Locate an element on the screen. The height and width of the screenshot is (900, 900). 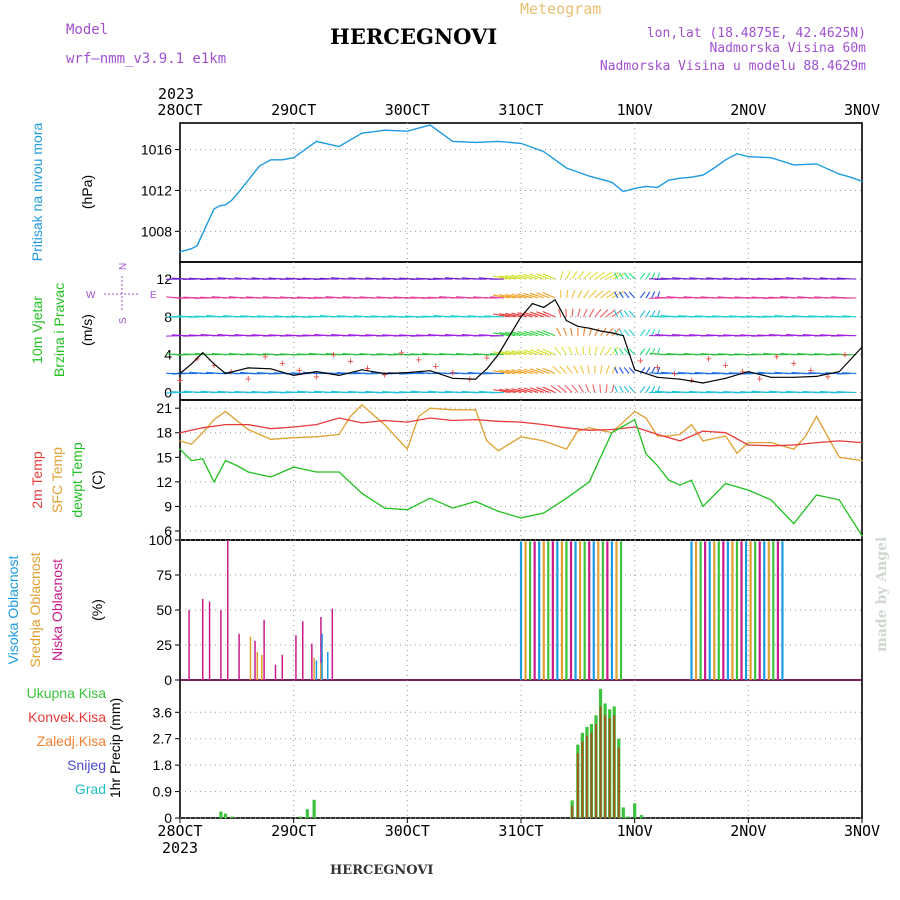
meteogram-label: Meteogram is located at coordinates (560, 9).